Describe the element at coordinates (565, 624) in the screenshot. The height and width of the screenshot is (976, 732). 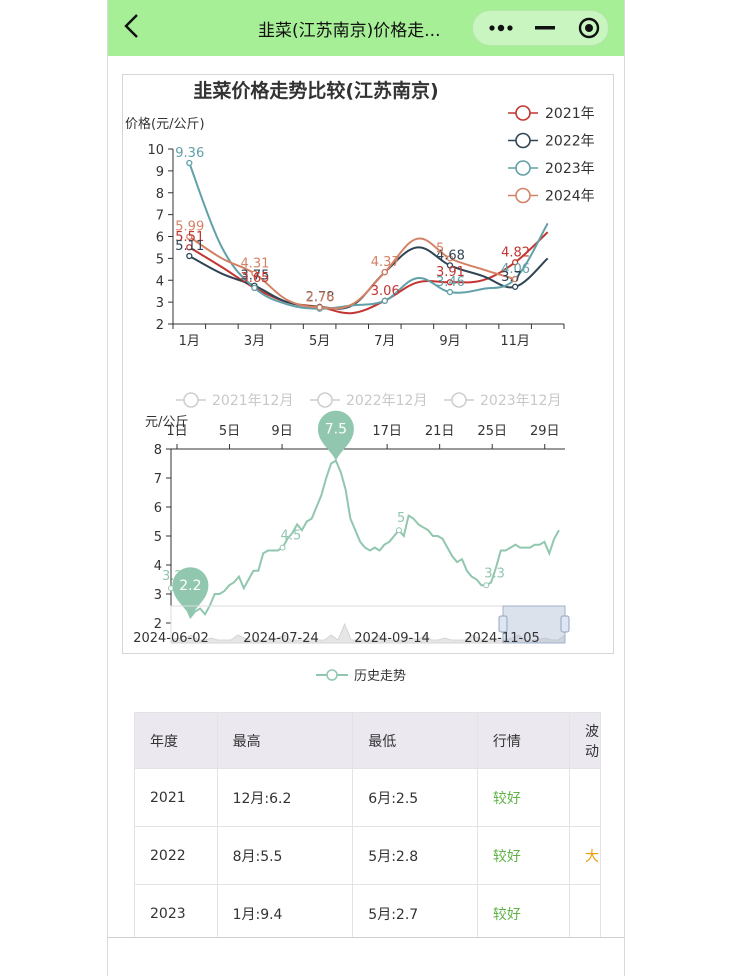
I see `datazoom-handle-right` at that location.